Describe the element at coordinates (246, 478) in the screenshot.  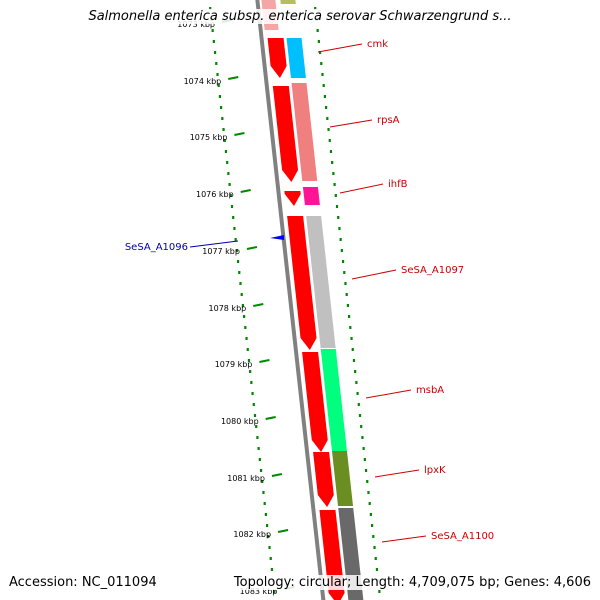
I see `ruler-tick-label: 1081 kbp` at that location.